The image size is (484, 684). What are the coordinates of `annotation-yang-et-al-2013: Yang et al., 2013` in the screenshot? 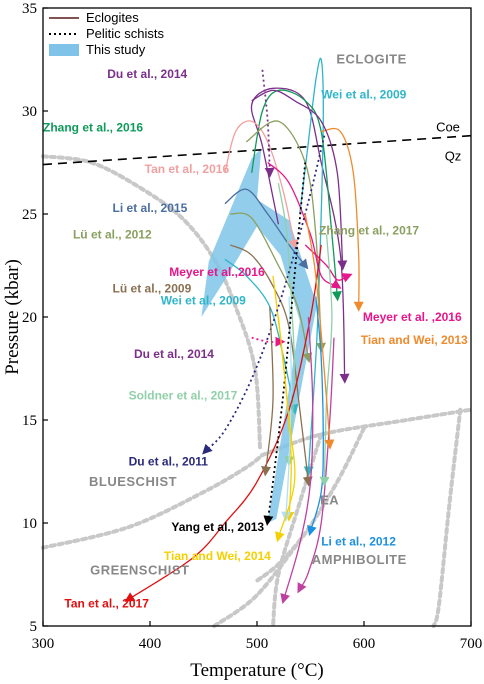 It's located at (217, 527).